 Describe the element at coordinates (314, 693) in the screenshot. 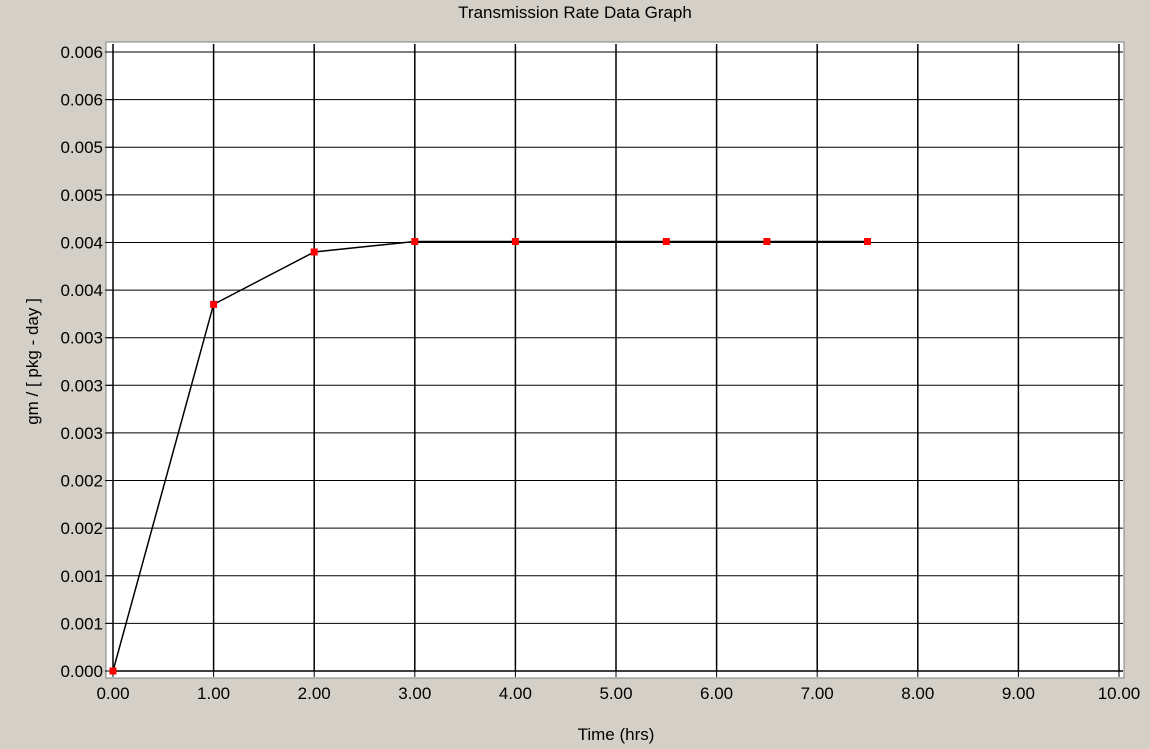

I see `x-tick-label: 2.00` at that location.